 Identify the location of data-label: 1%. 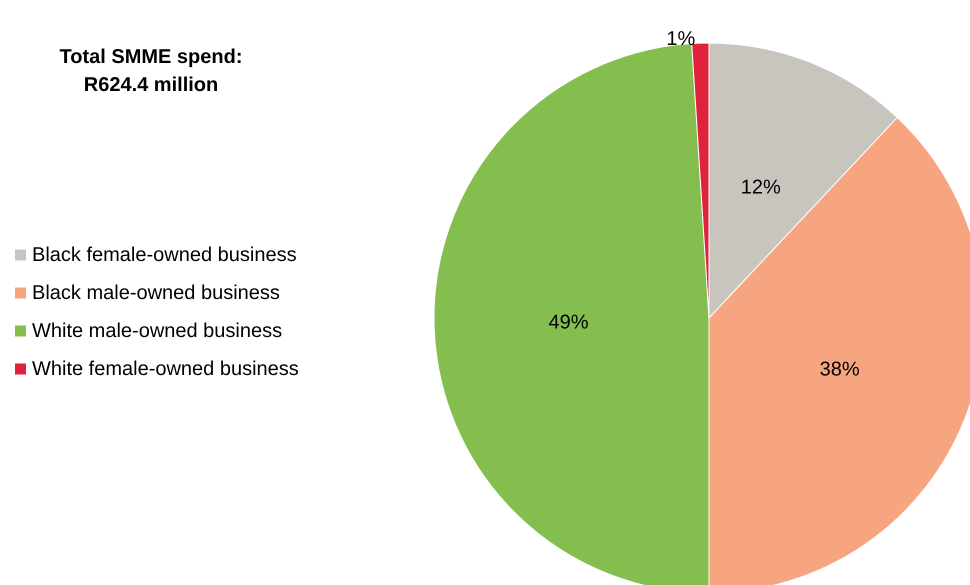
(681, 39).